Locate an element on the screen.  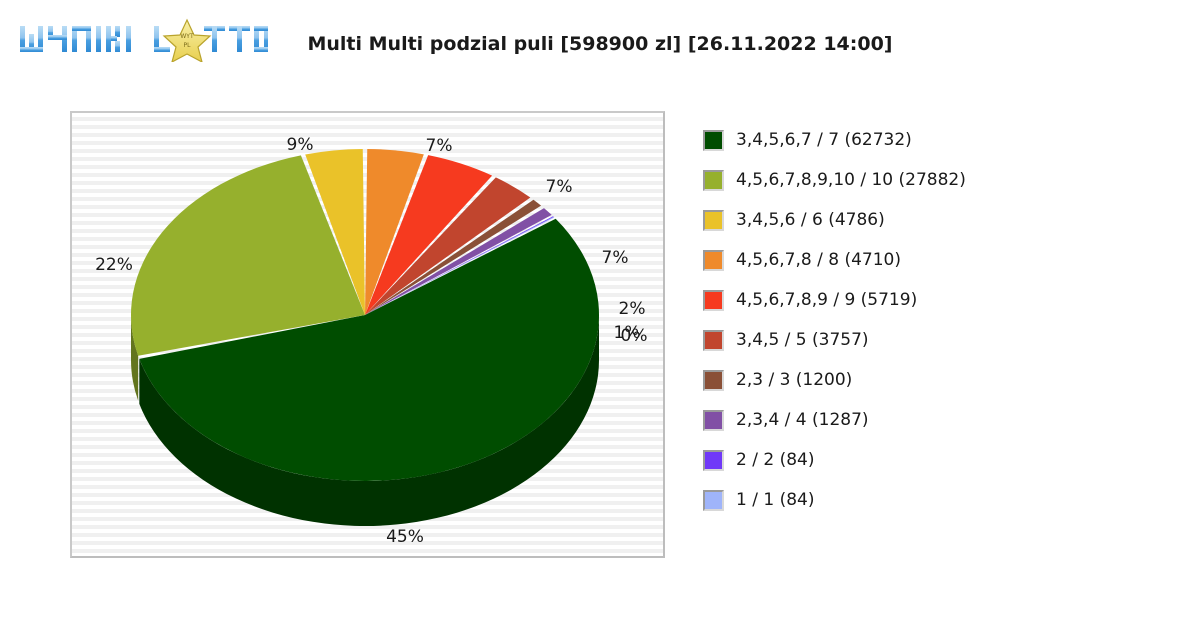
legend-item-label: 2,3,4 / 4 (1287) is located at coordinates (802, 420).